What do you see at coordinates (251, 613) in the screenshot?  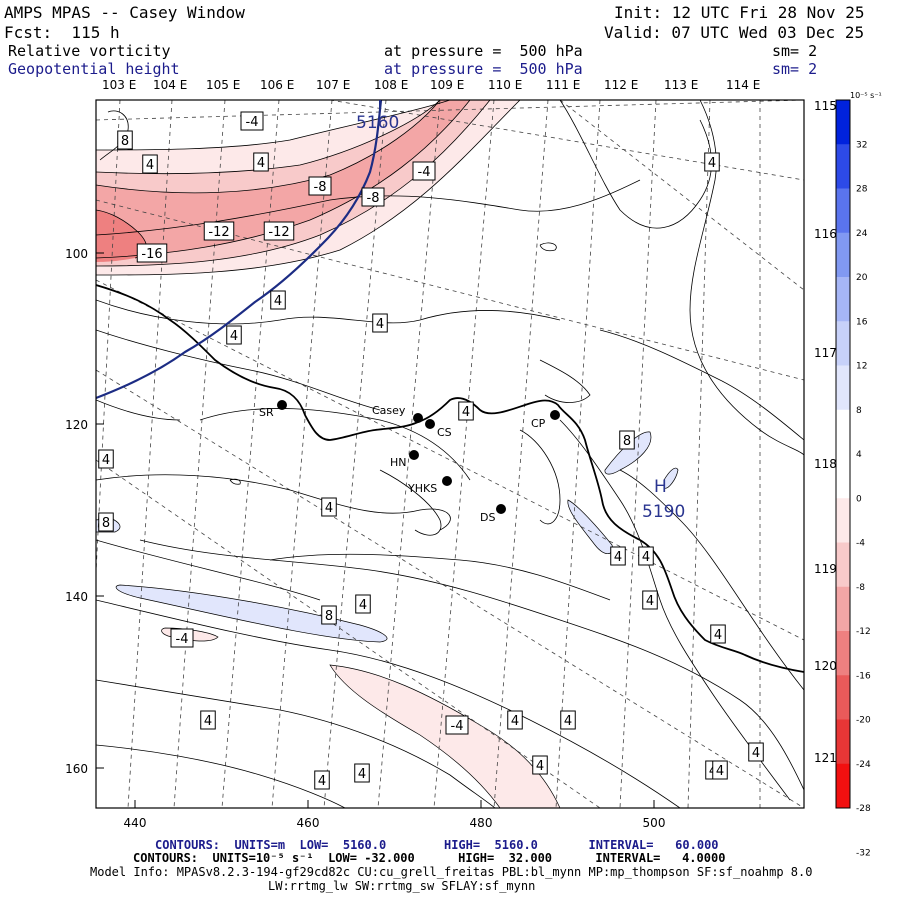 I see `vorticity-fill-pos8-c` at bounding box center [251, 613].